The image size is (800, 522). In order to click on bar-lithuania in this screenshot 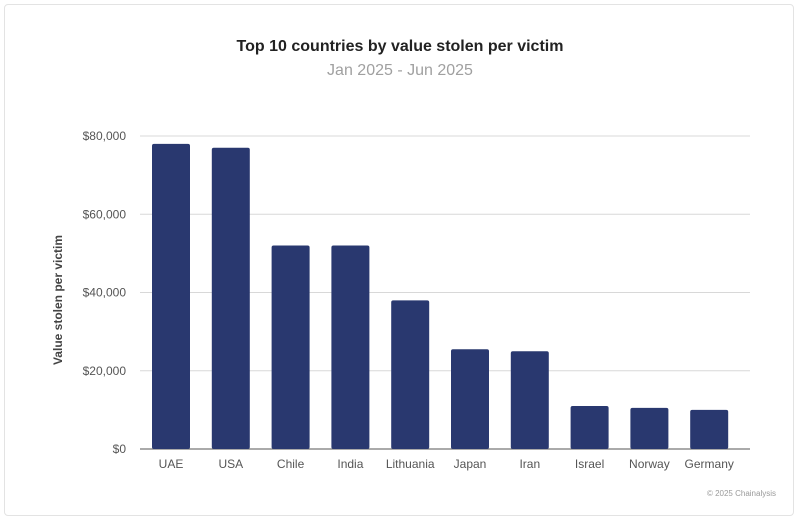, I will do `click(410, 374)`.